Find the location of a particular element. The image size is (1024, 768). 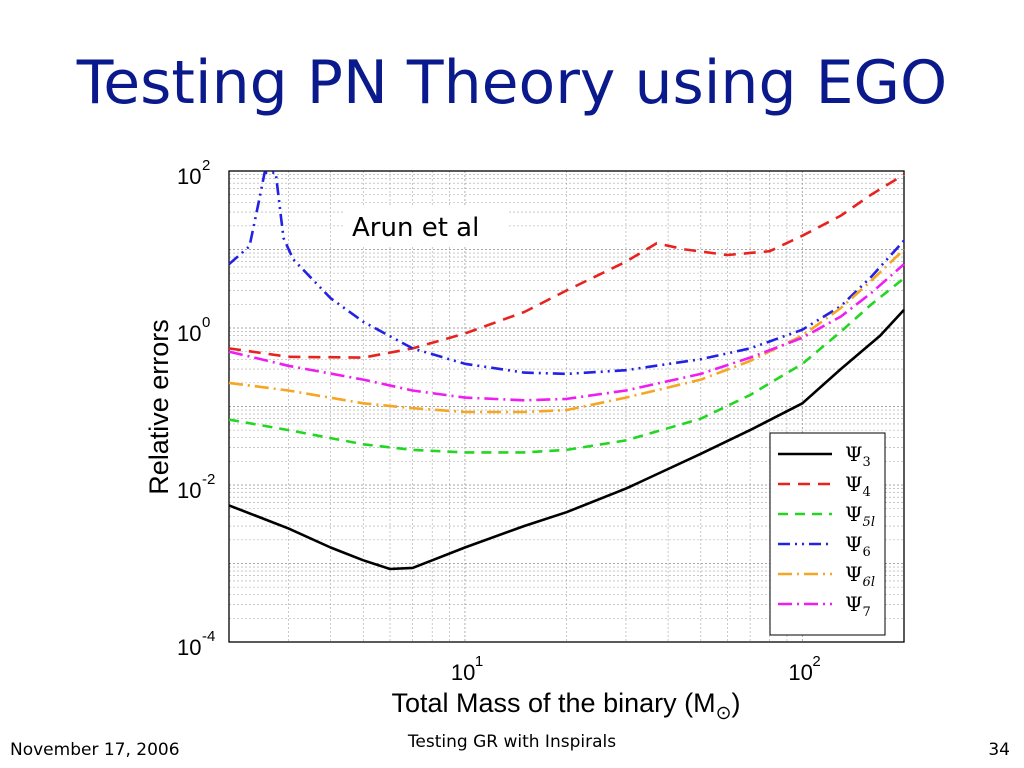

legend-box is located at coordinates (827, 534).